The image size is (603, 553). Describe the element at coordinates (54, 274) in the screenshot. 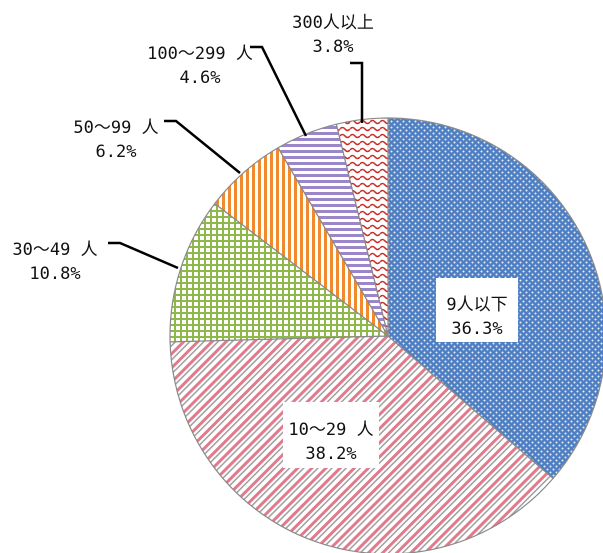

I see `slice-value-label-3: 10.8%` at that location.